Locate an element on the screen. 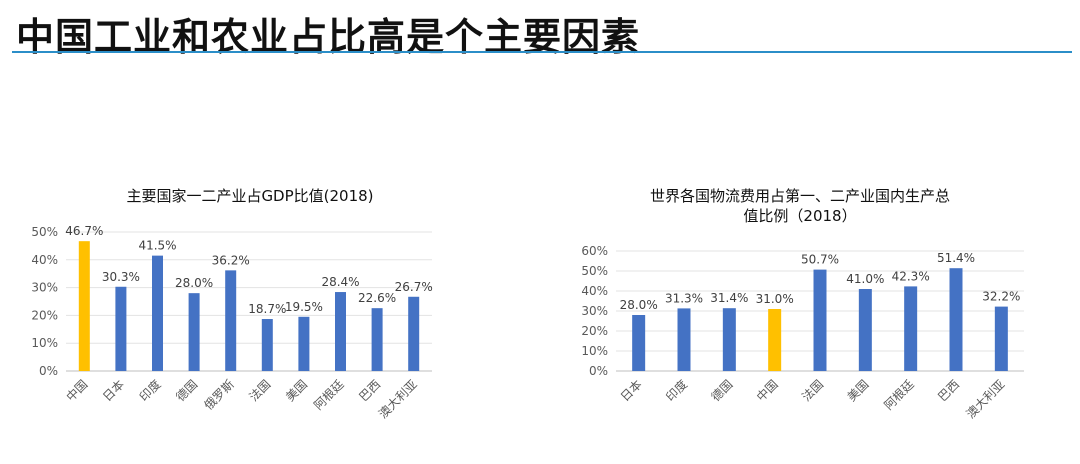 The height and width of the screenshot is (464, 1080). x-tick-label: 印度 is located at coordinates (677, 391).